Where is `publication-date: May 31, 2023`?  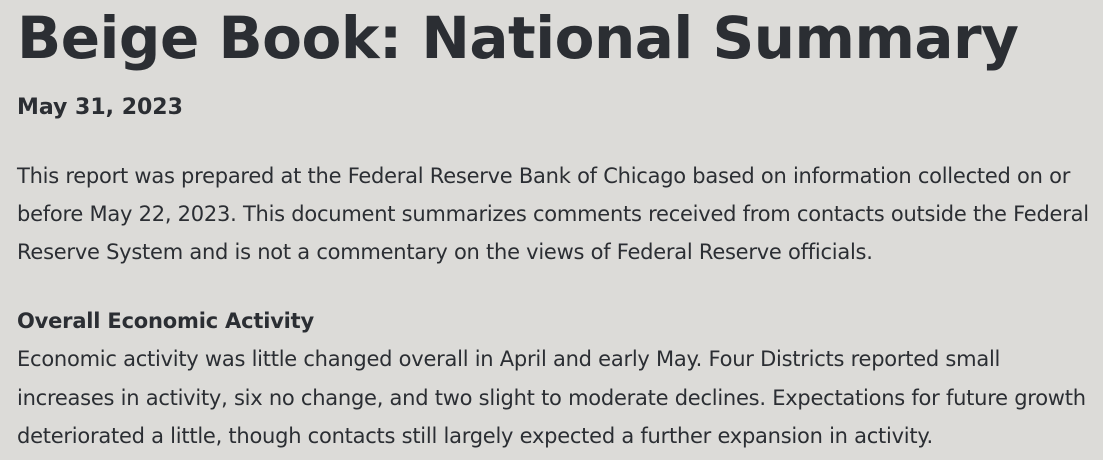 publication-date: May 31, 2023 is located at coordinates (100, 107).